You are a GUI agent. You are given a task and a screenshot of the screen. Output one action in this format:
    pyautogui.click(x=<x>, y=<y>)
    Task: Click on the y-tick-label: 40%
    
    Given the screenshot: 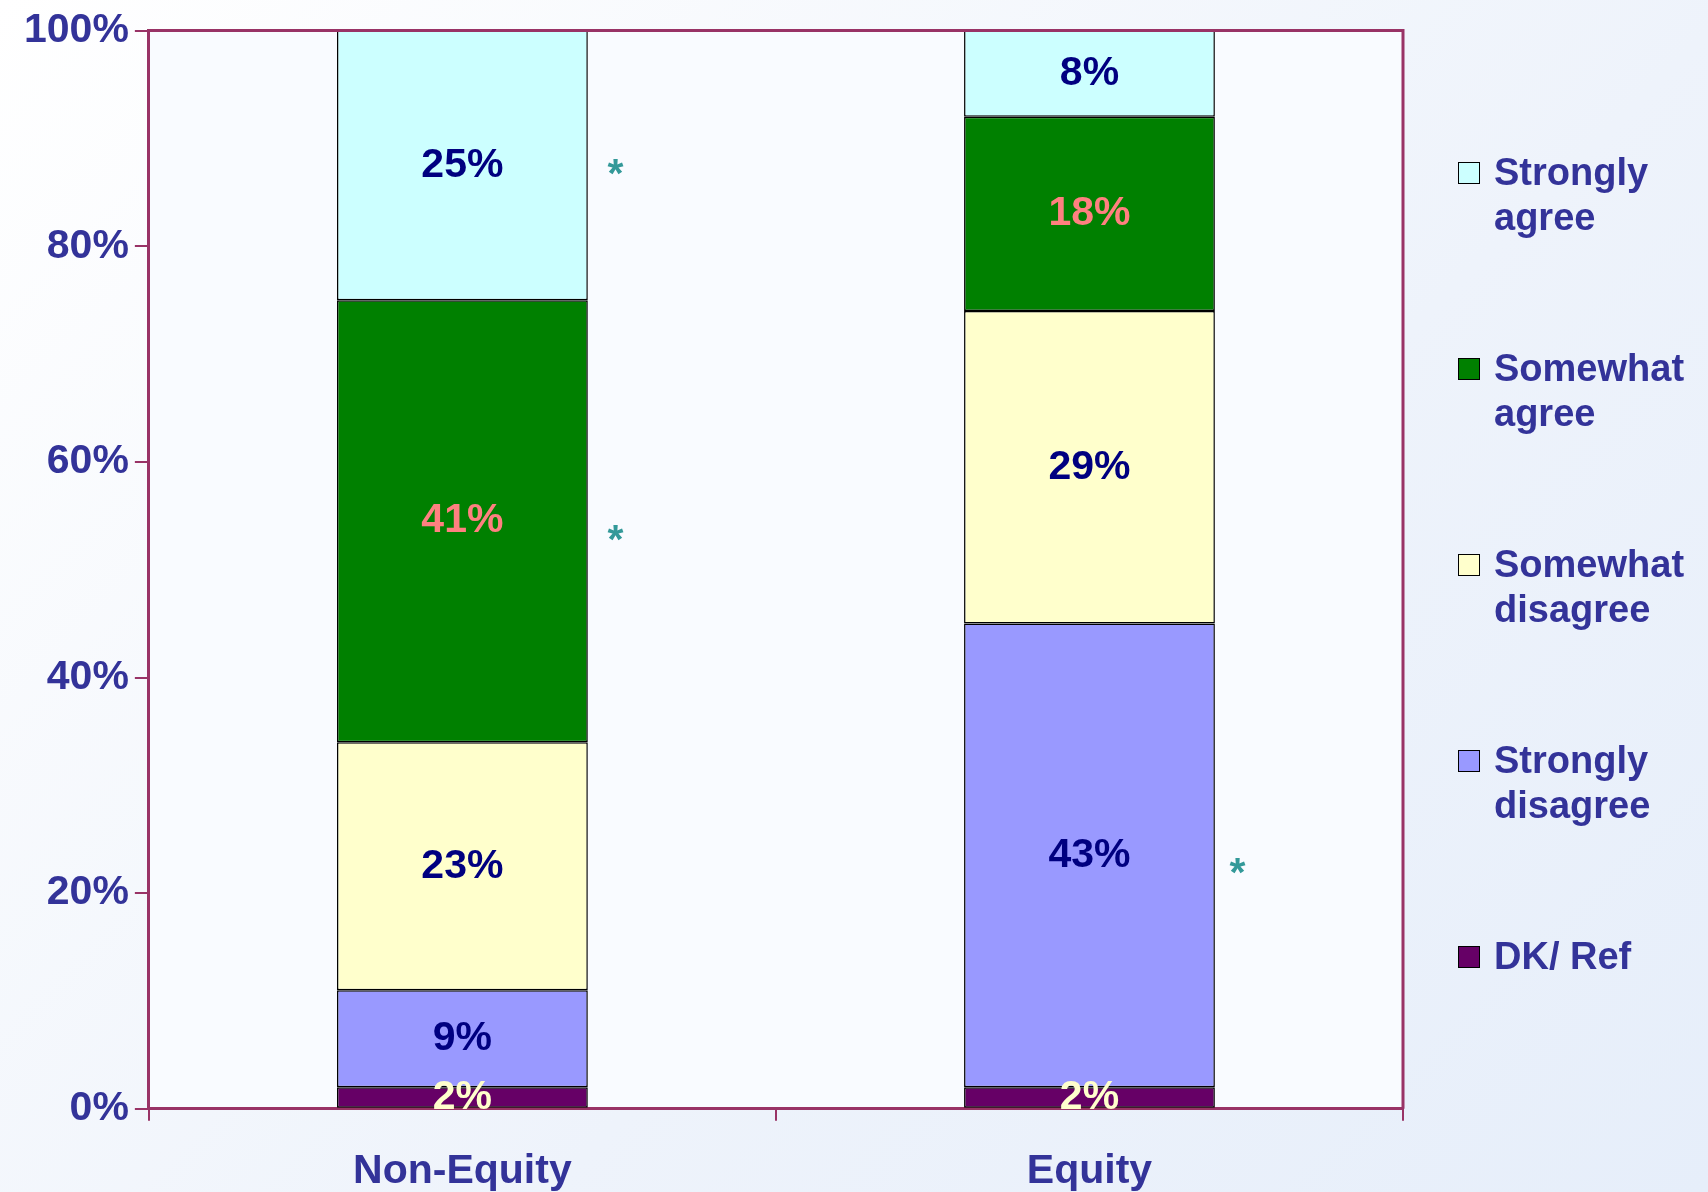 What is the action you would take?
    pyautogui.click(x=87, y=674)
    